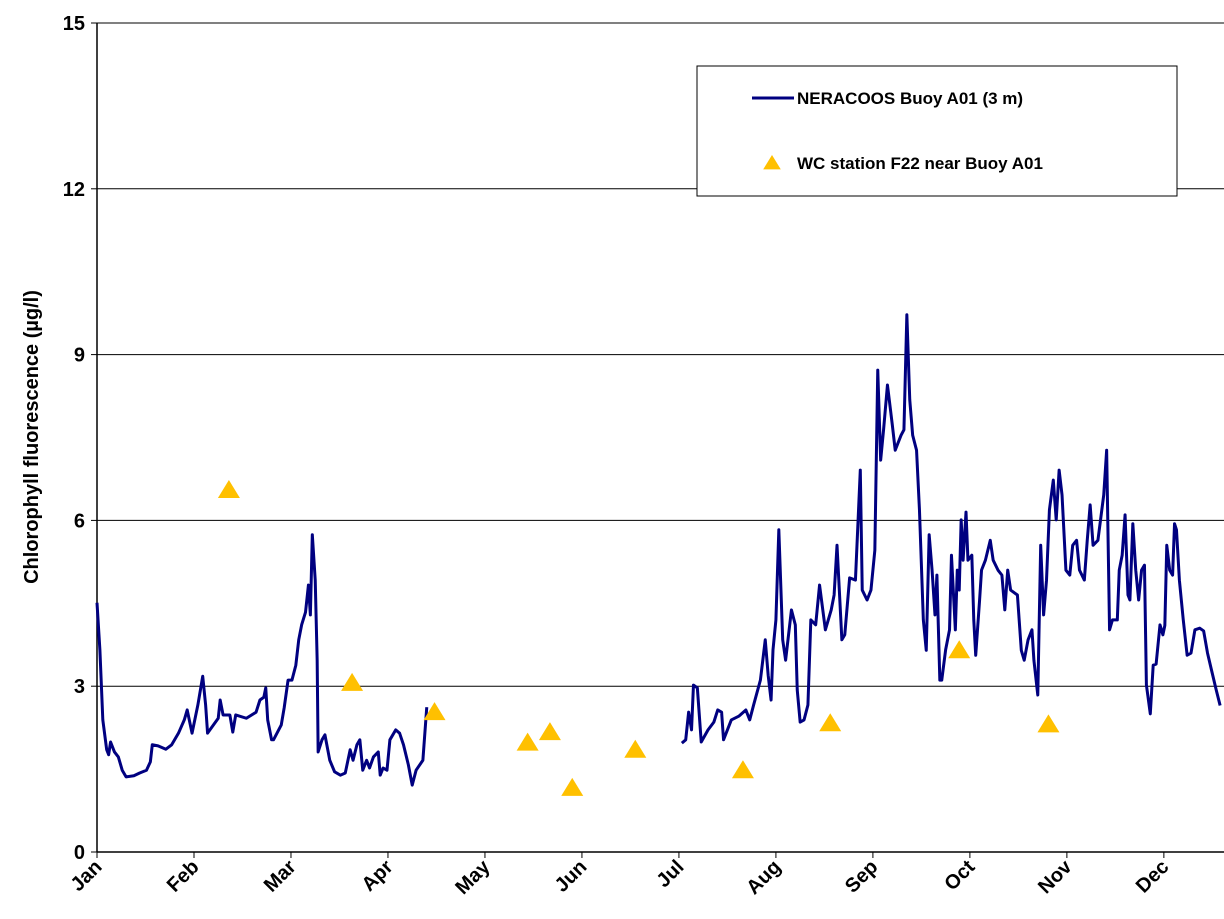  I want to click on legend-swatch, so click(772, 162).